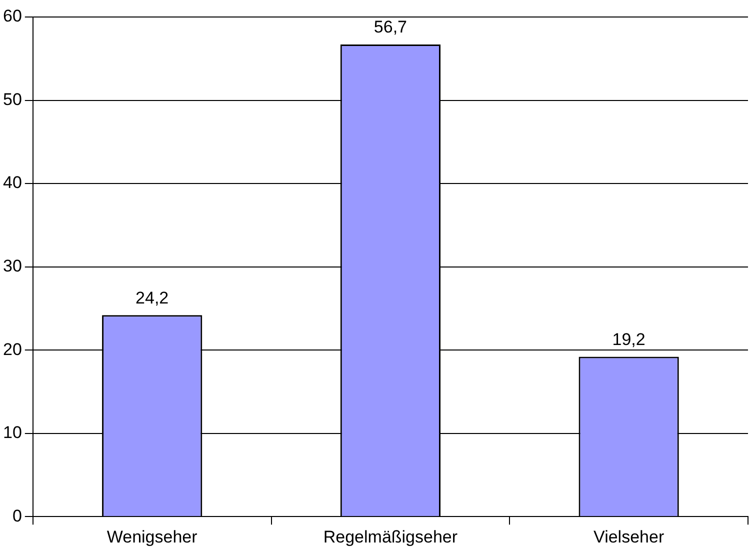 This screenshot has height=559, width=756. I want to click on data-label: 24,2, so click(152, 298).